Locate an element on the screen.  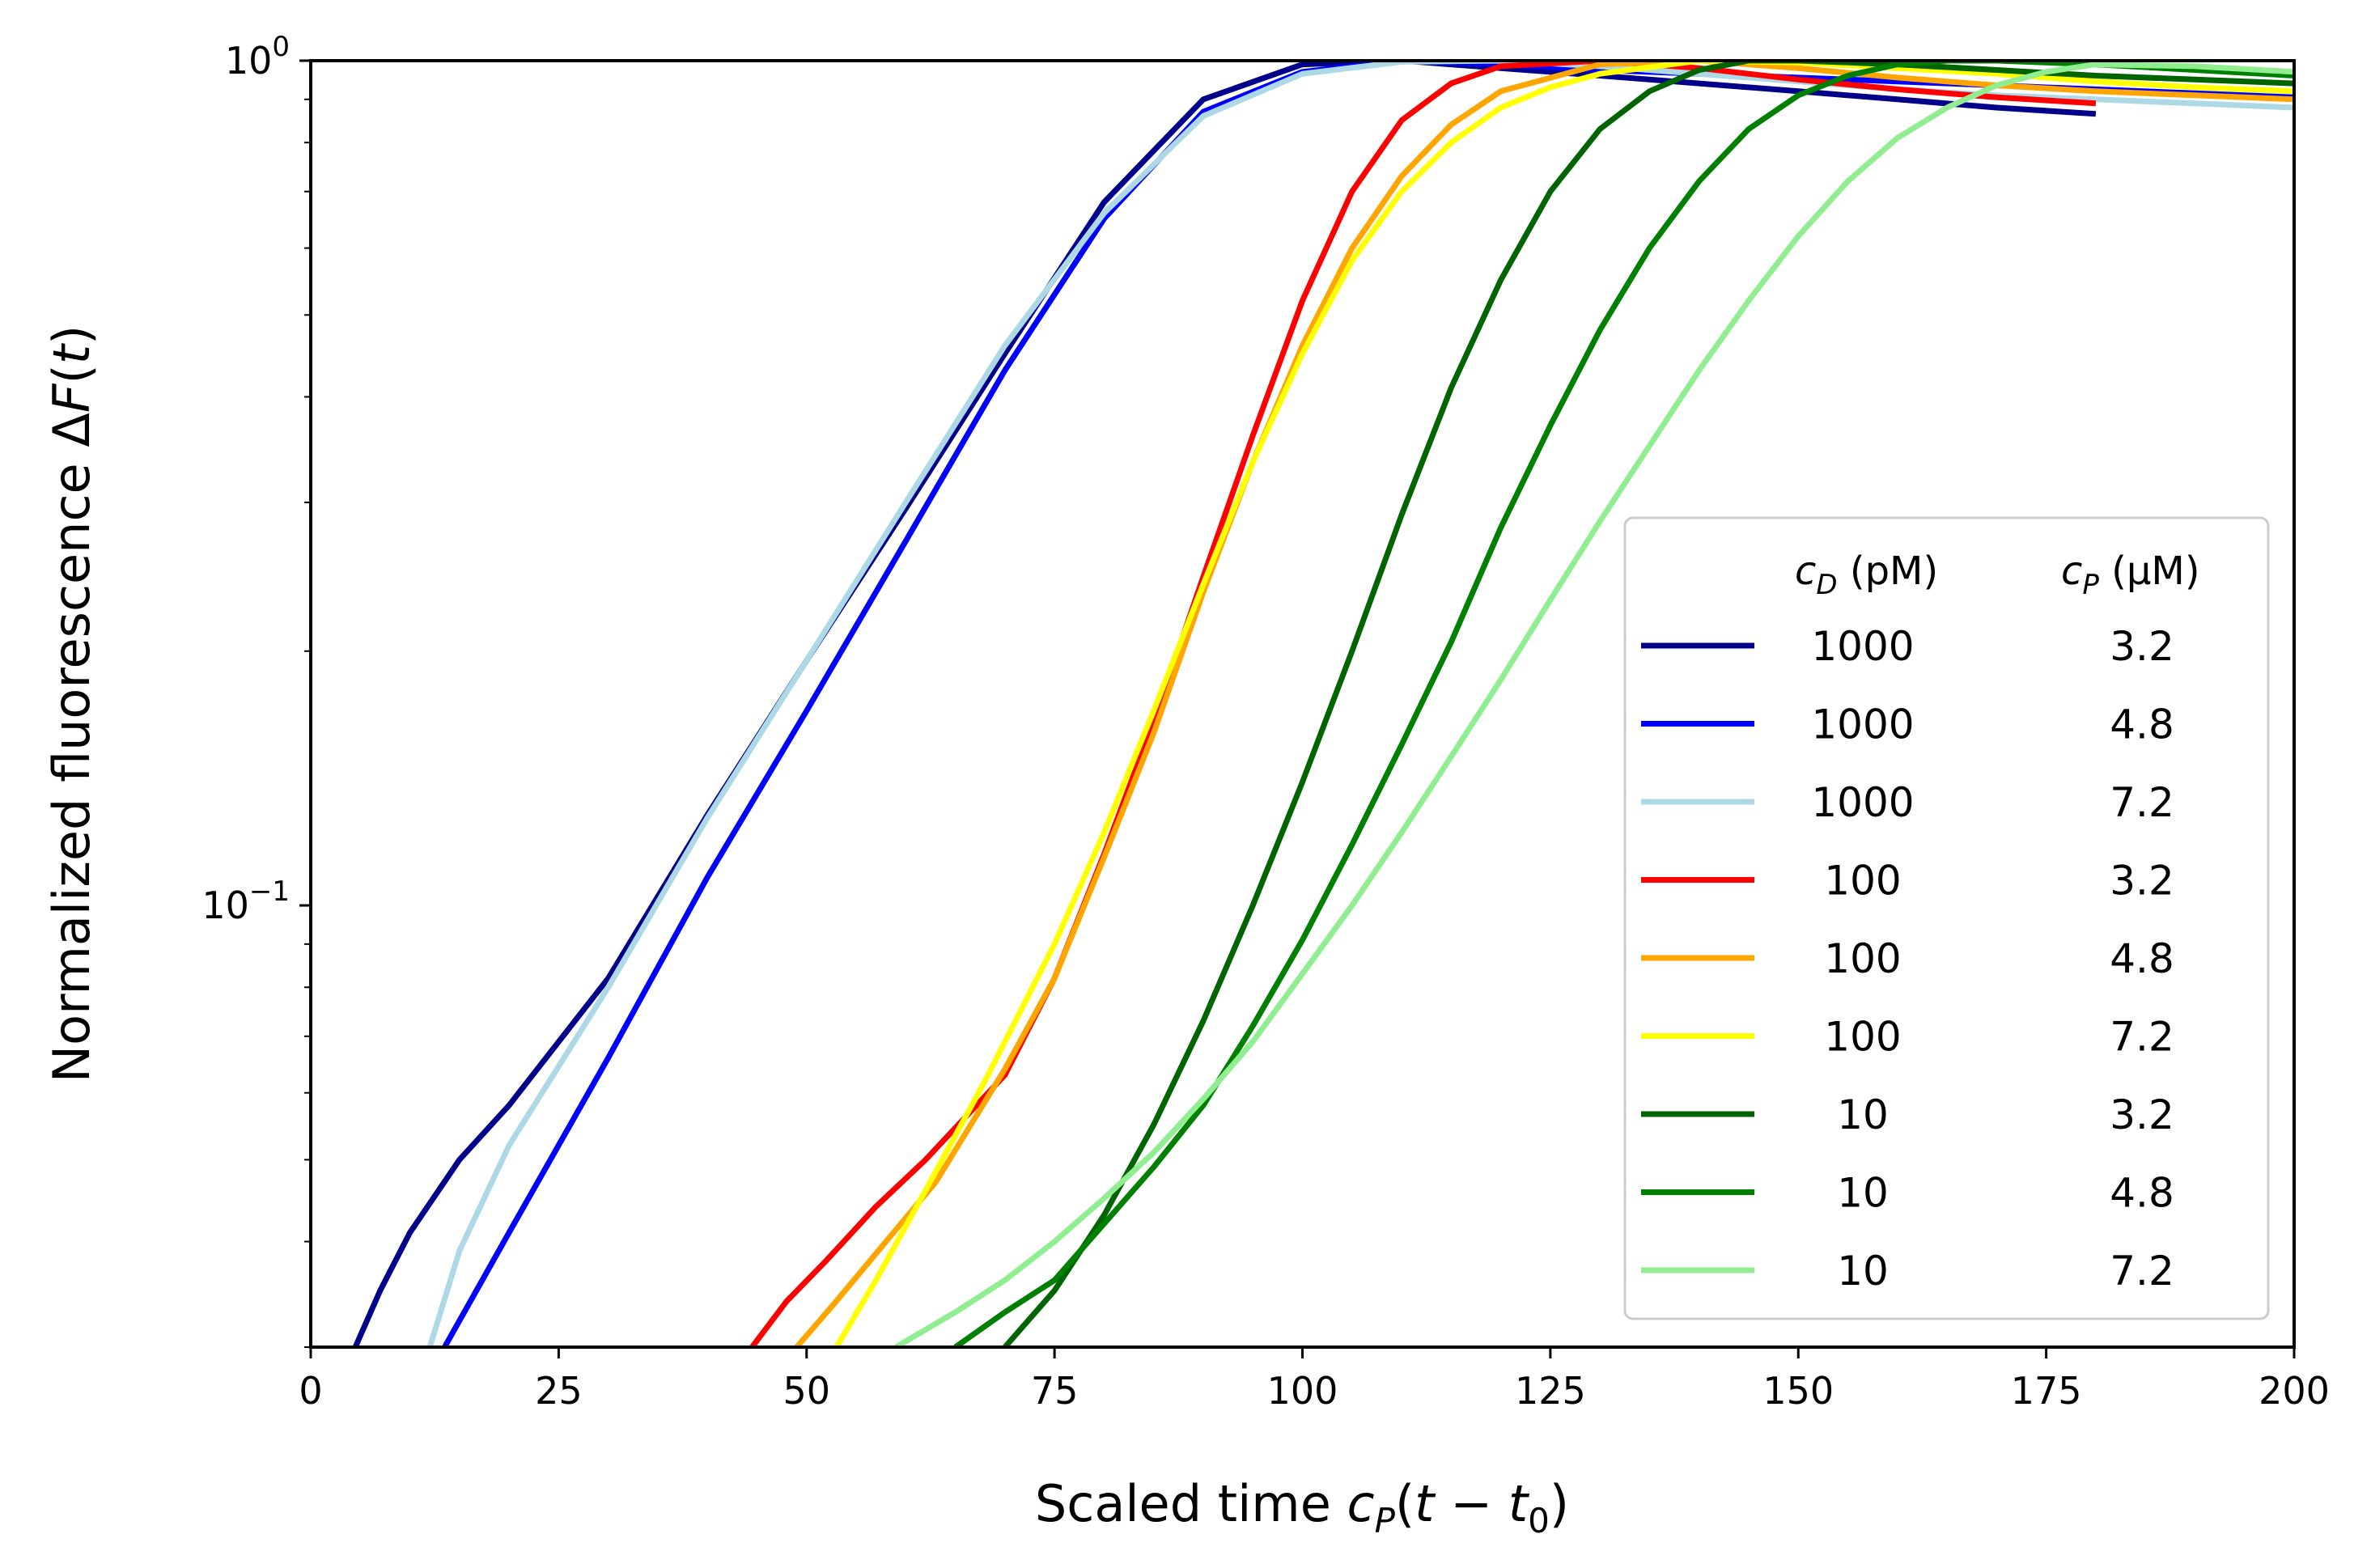
y-tick-label: 10⁰ is located at coordinates (257, 57).